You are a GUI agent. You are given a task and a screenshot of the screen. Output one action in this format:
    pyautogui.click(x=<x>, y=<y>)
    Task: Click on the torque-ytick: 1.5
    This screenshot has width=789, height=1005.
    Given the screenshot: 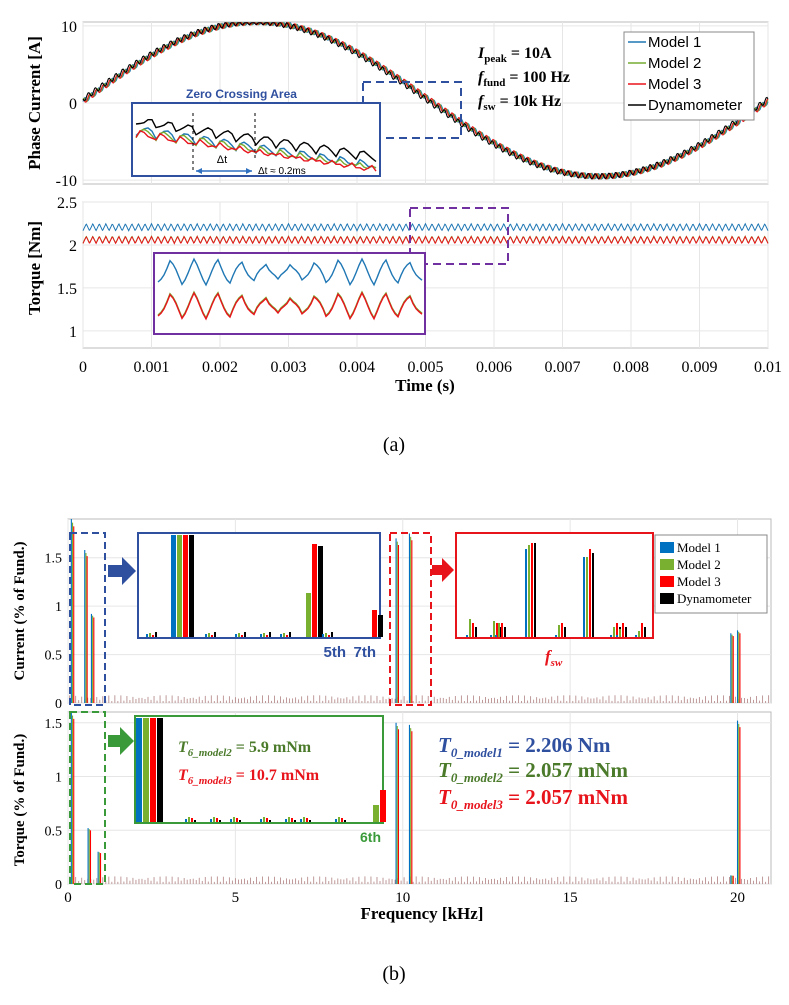 What is the action you would take?
    pyautogui.click(x=67, y=289)
    